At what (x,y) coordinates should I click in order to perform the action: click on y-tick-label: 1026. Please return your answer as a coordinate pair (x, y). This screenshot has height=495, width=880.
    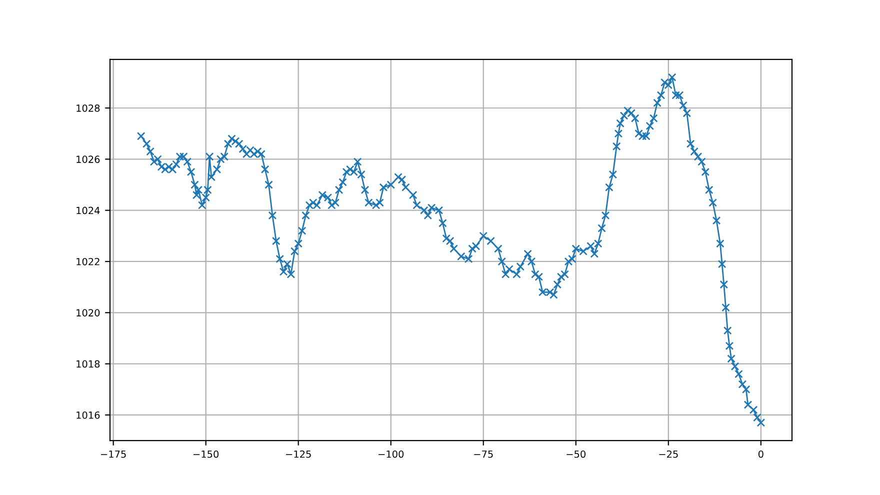
    Looking at the image, I should click on (88, 159).